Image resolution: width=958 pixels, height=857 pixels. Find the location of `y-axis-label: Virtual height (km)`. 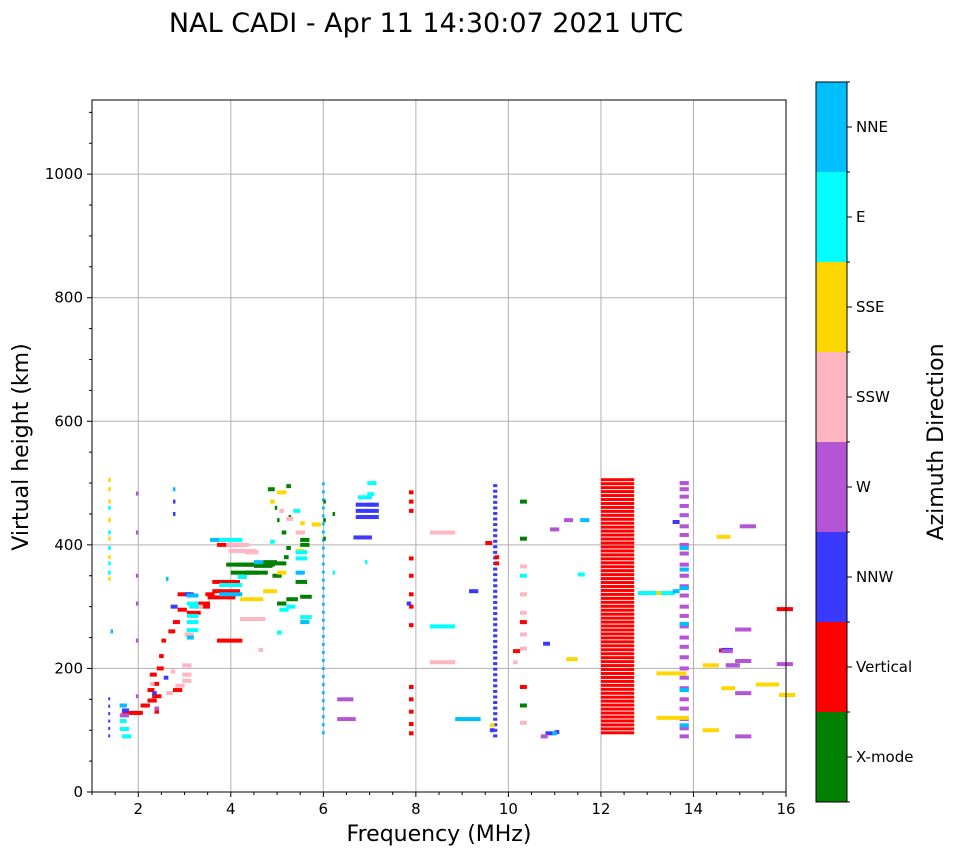

y-axis-label: Virtual height (km) is located at coordinates (21, 446).